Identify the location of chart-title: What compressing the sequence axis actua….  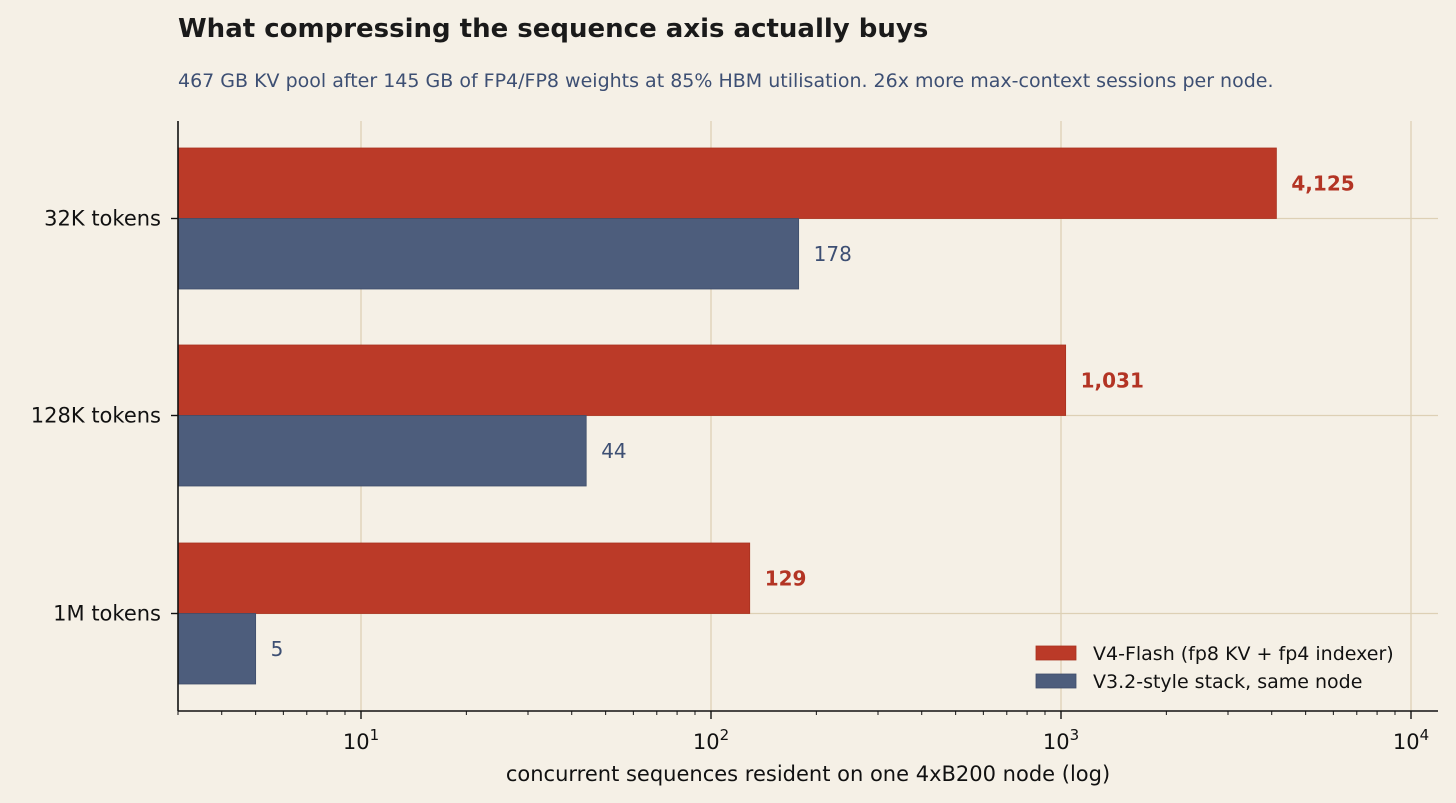
(553, 29).